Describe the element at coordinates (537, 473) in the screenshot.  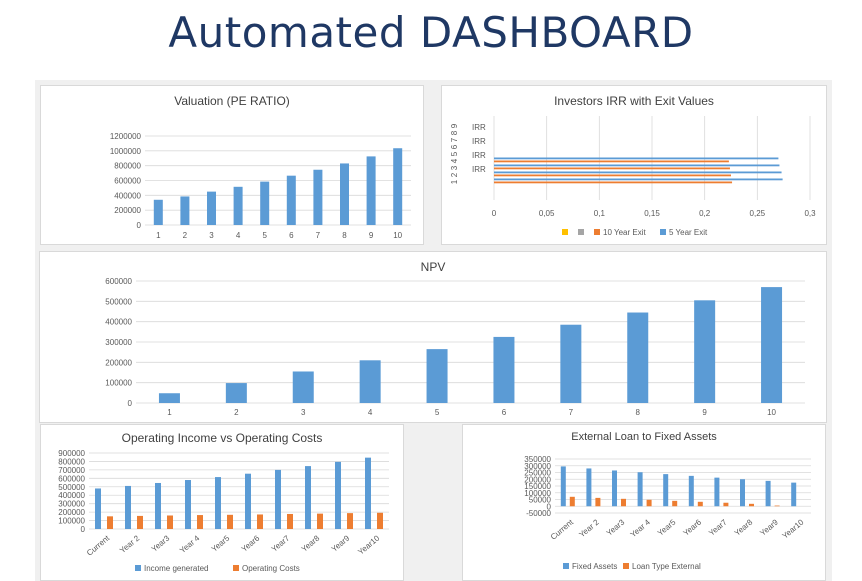
I see `y-tick-label: 250000` at that location.